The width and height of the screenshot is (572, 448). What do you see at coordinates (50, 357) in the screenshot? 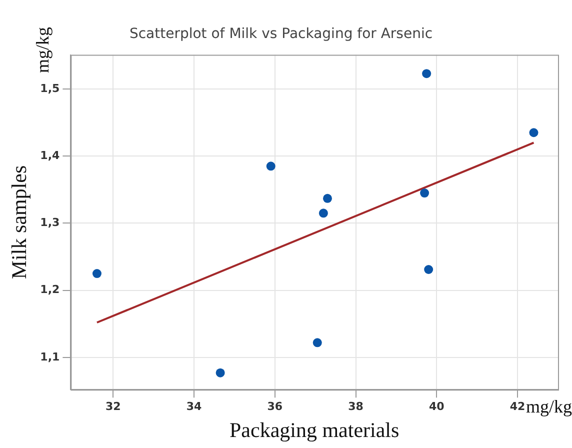
I see `y-tick-label: 1,1` at bounding box center [50, 357].